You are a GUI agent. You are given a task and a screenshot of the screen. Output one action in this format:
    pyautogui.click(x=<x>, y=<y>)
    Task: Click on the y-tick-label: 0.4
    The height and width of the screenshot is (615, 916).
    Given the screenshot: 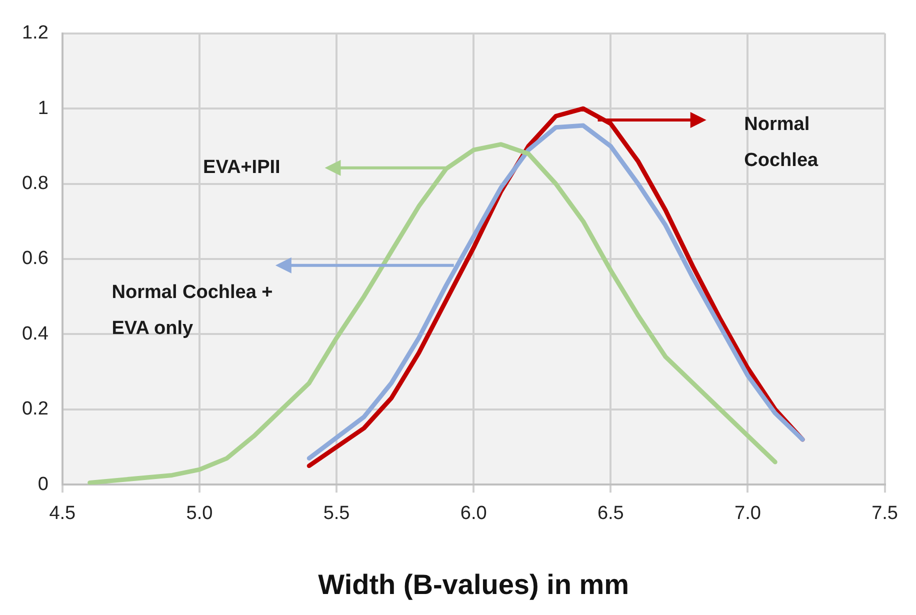 What is the action you would take?
    pyautogui.click(x=35, y=333)
    